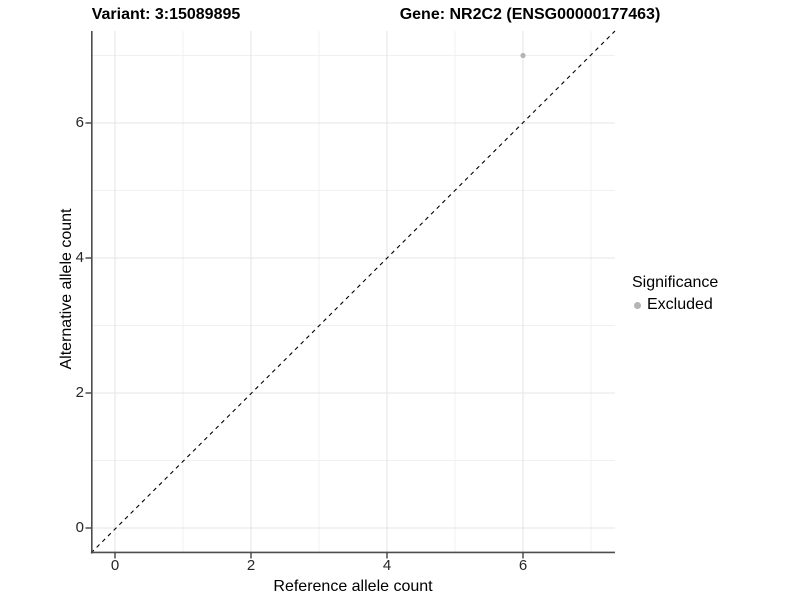  Describe the element at coordinates (675, 282) in the screenshot. I see `legend-title: Significance` at that location.